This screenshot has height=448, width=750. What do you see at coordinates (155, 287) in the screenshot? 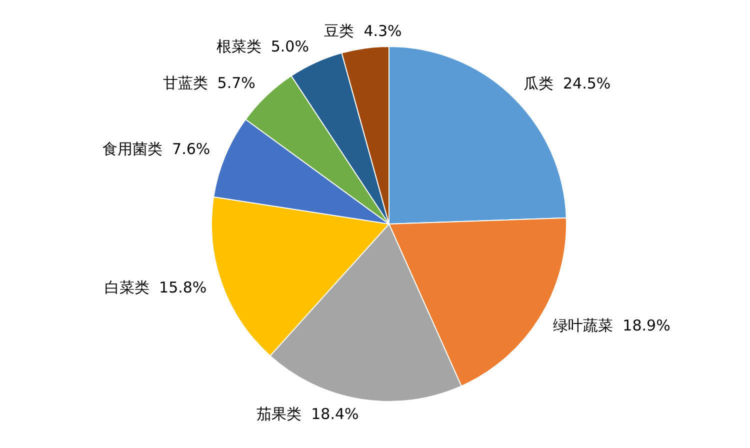
I see `slice-label: 白菜类 15.8%` at bounding box center [155, 287].